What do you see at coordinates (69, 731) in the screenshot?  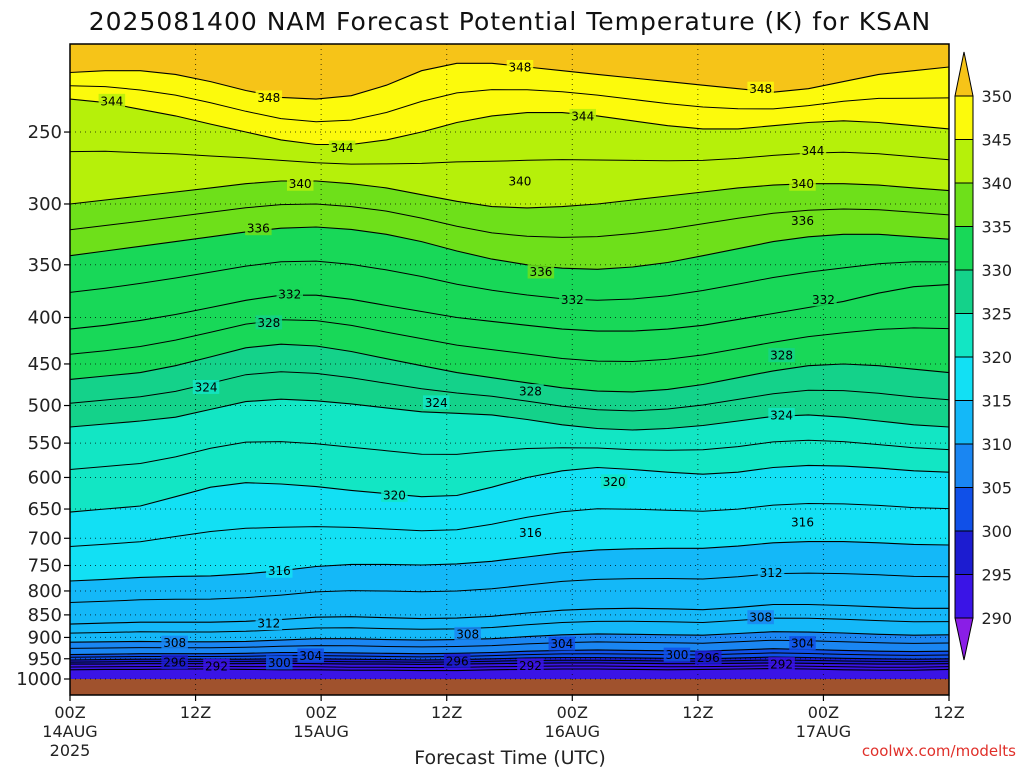 I see `x-tick-date: 14AUG` at bounding box center [69, 731].